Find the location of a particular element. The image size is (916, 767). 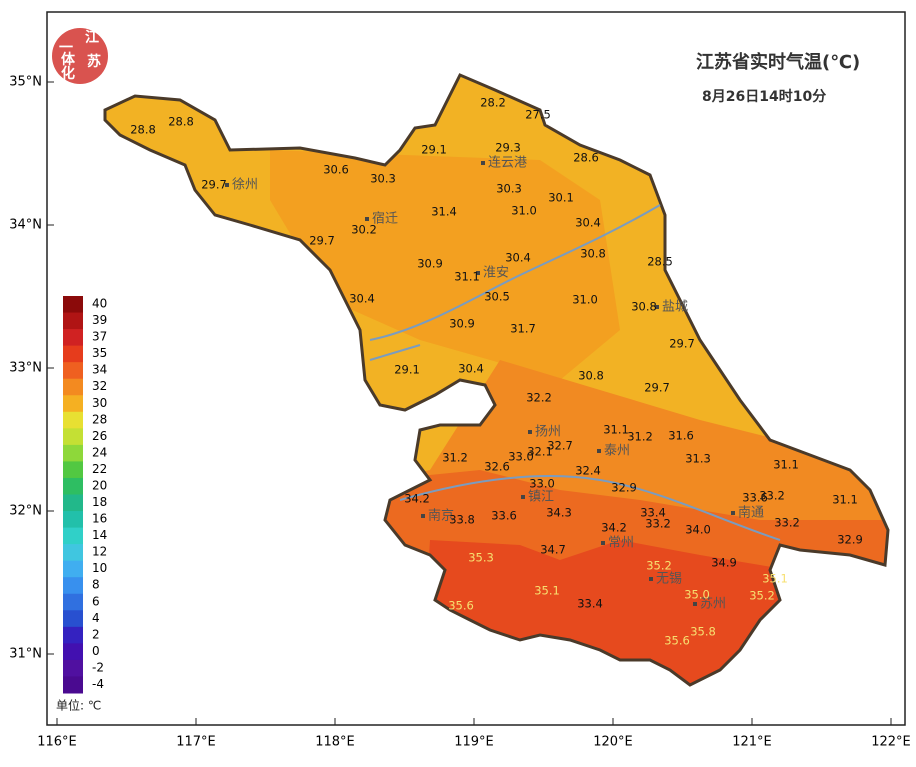

city-label: 盐城 is located at coordinates (675, 307).